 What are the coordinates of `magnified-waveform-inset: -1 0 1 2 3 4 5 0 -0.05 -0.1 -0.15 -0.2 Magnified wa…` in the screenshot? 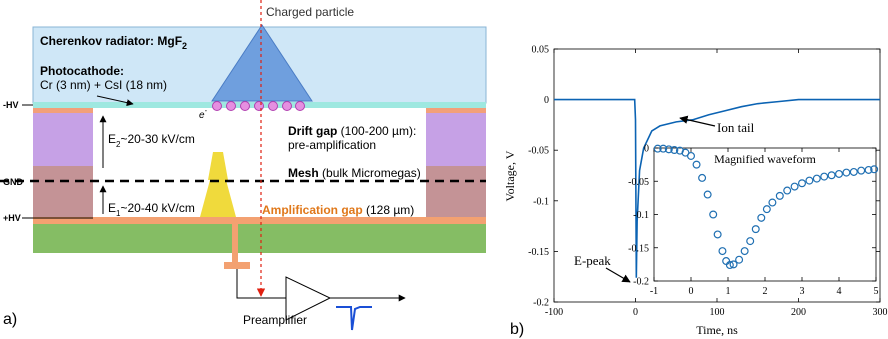 It's located at (753, 221).